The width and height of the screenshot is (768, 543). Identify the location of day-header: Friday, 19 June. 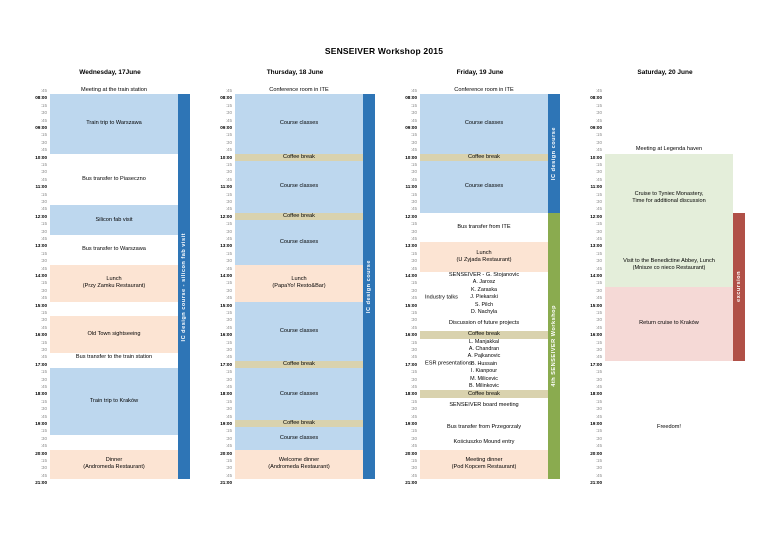
(480, 72).